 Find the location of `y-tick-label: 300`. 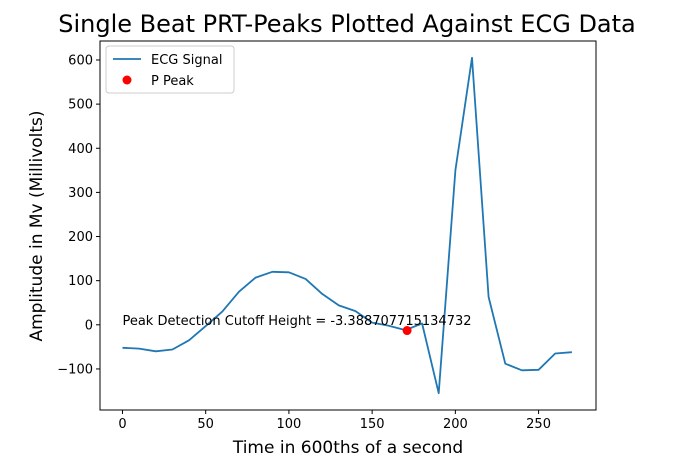

y-tick-label: 300 is located at coordinates (80, 193).